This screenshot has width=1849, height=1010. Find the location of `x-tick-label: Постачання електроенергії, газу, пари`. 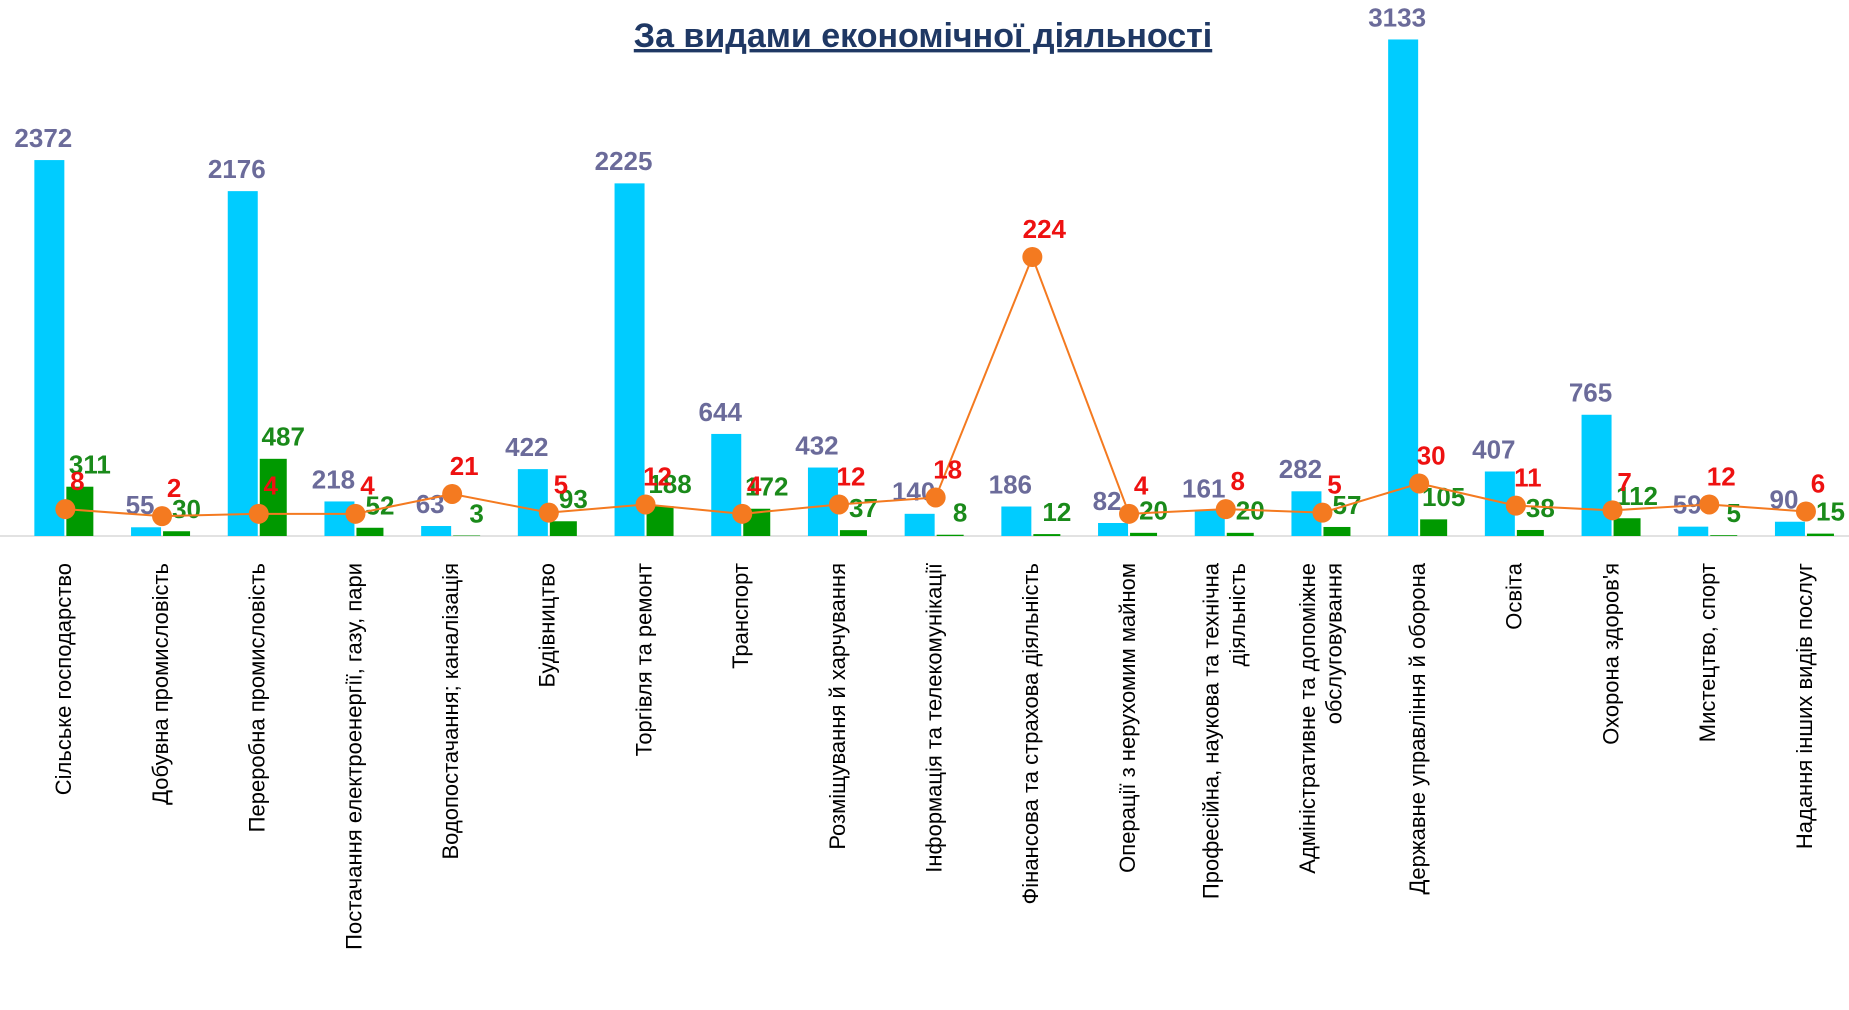

x-tick-label: Постачання електроенергії, газу, пари is located at coordinates (353, 756).